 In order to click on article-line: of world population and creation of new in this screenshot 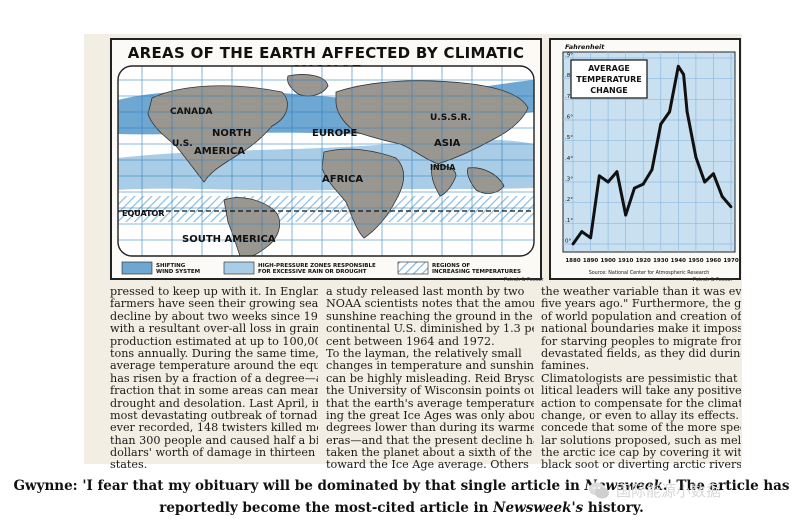, I will do `click(641, 316)`.